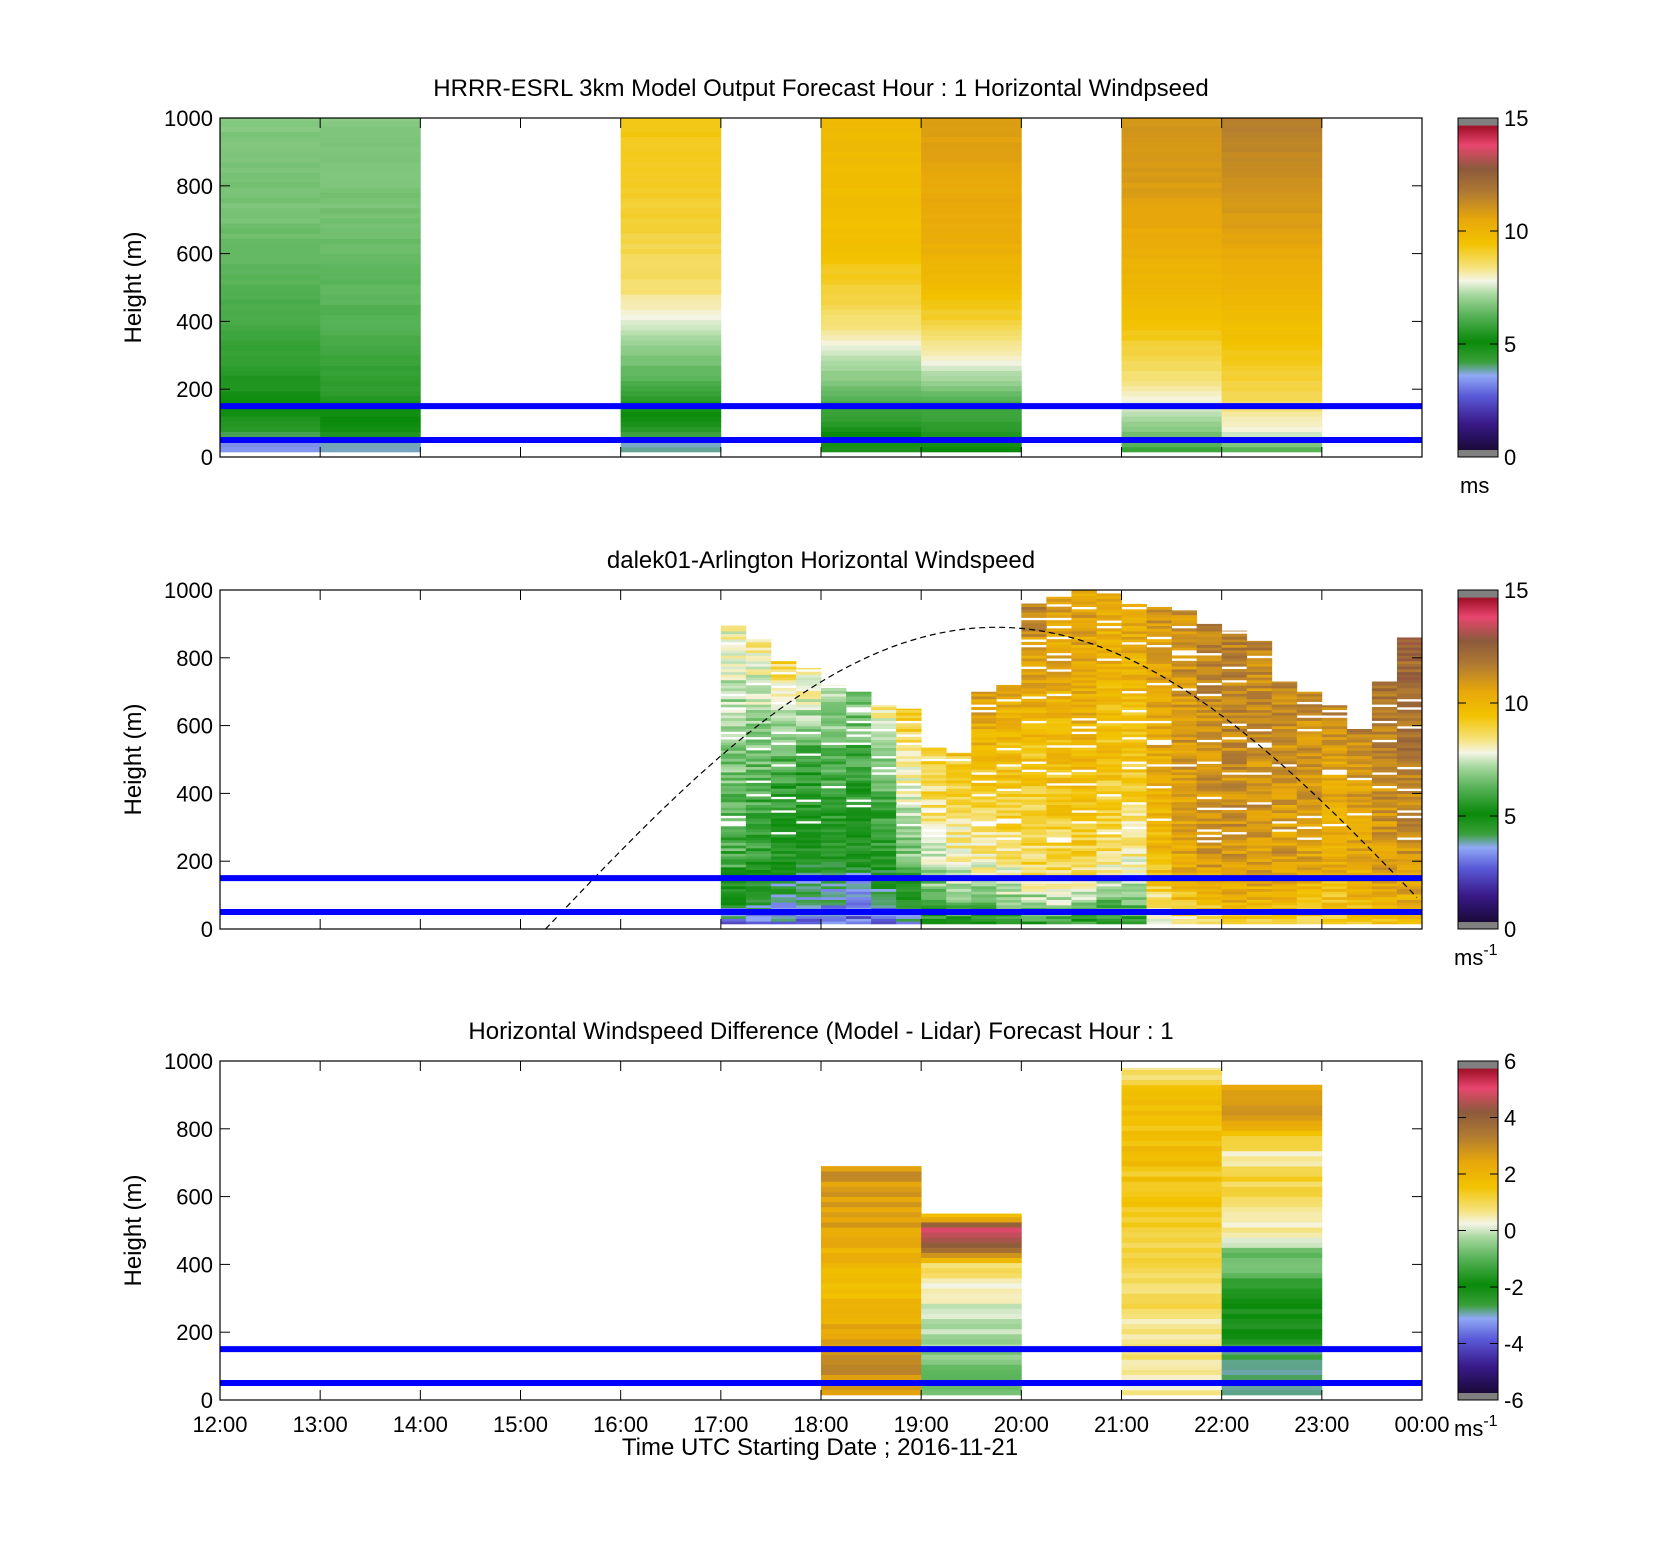  What do you see at coordinates (188, 118) in the screenshot?
I see `y-tick-label: 1000` at bounding box center [188, 118].